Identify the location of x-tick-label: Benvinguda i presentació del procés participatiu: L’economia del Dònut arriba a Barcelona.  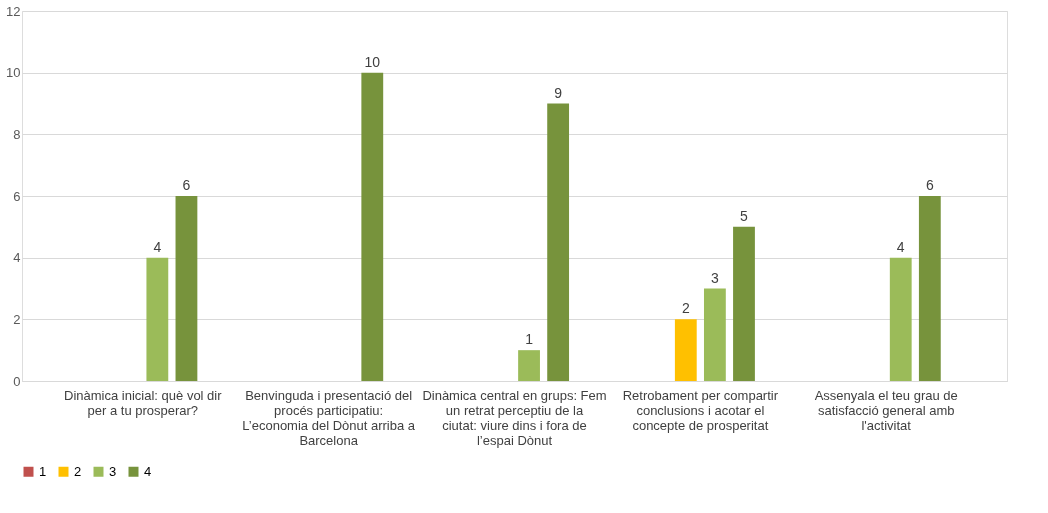
(329, 417).